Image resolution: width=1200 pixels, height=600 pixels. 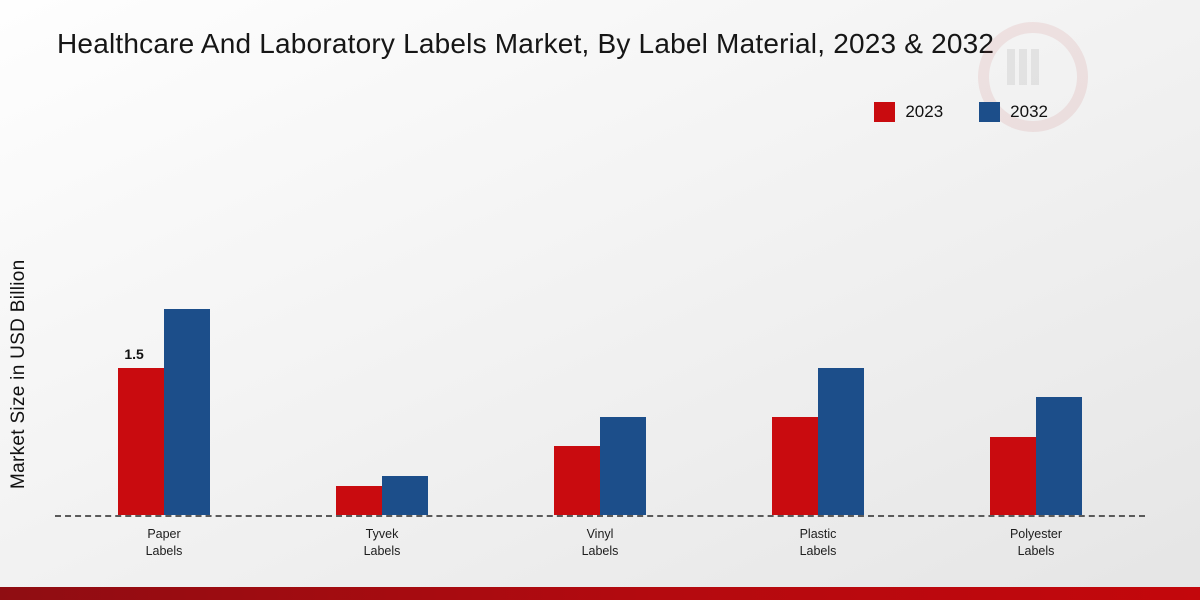 I want to click on chart-legend: 2023 2032, so click(x=961, y=112).